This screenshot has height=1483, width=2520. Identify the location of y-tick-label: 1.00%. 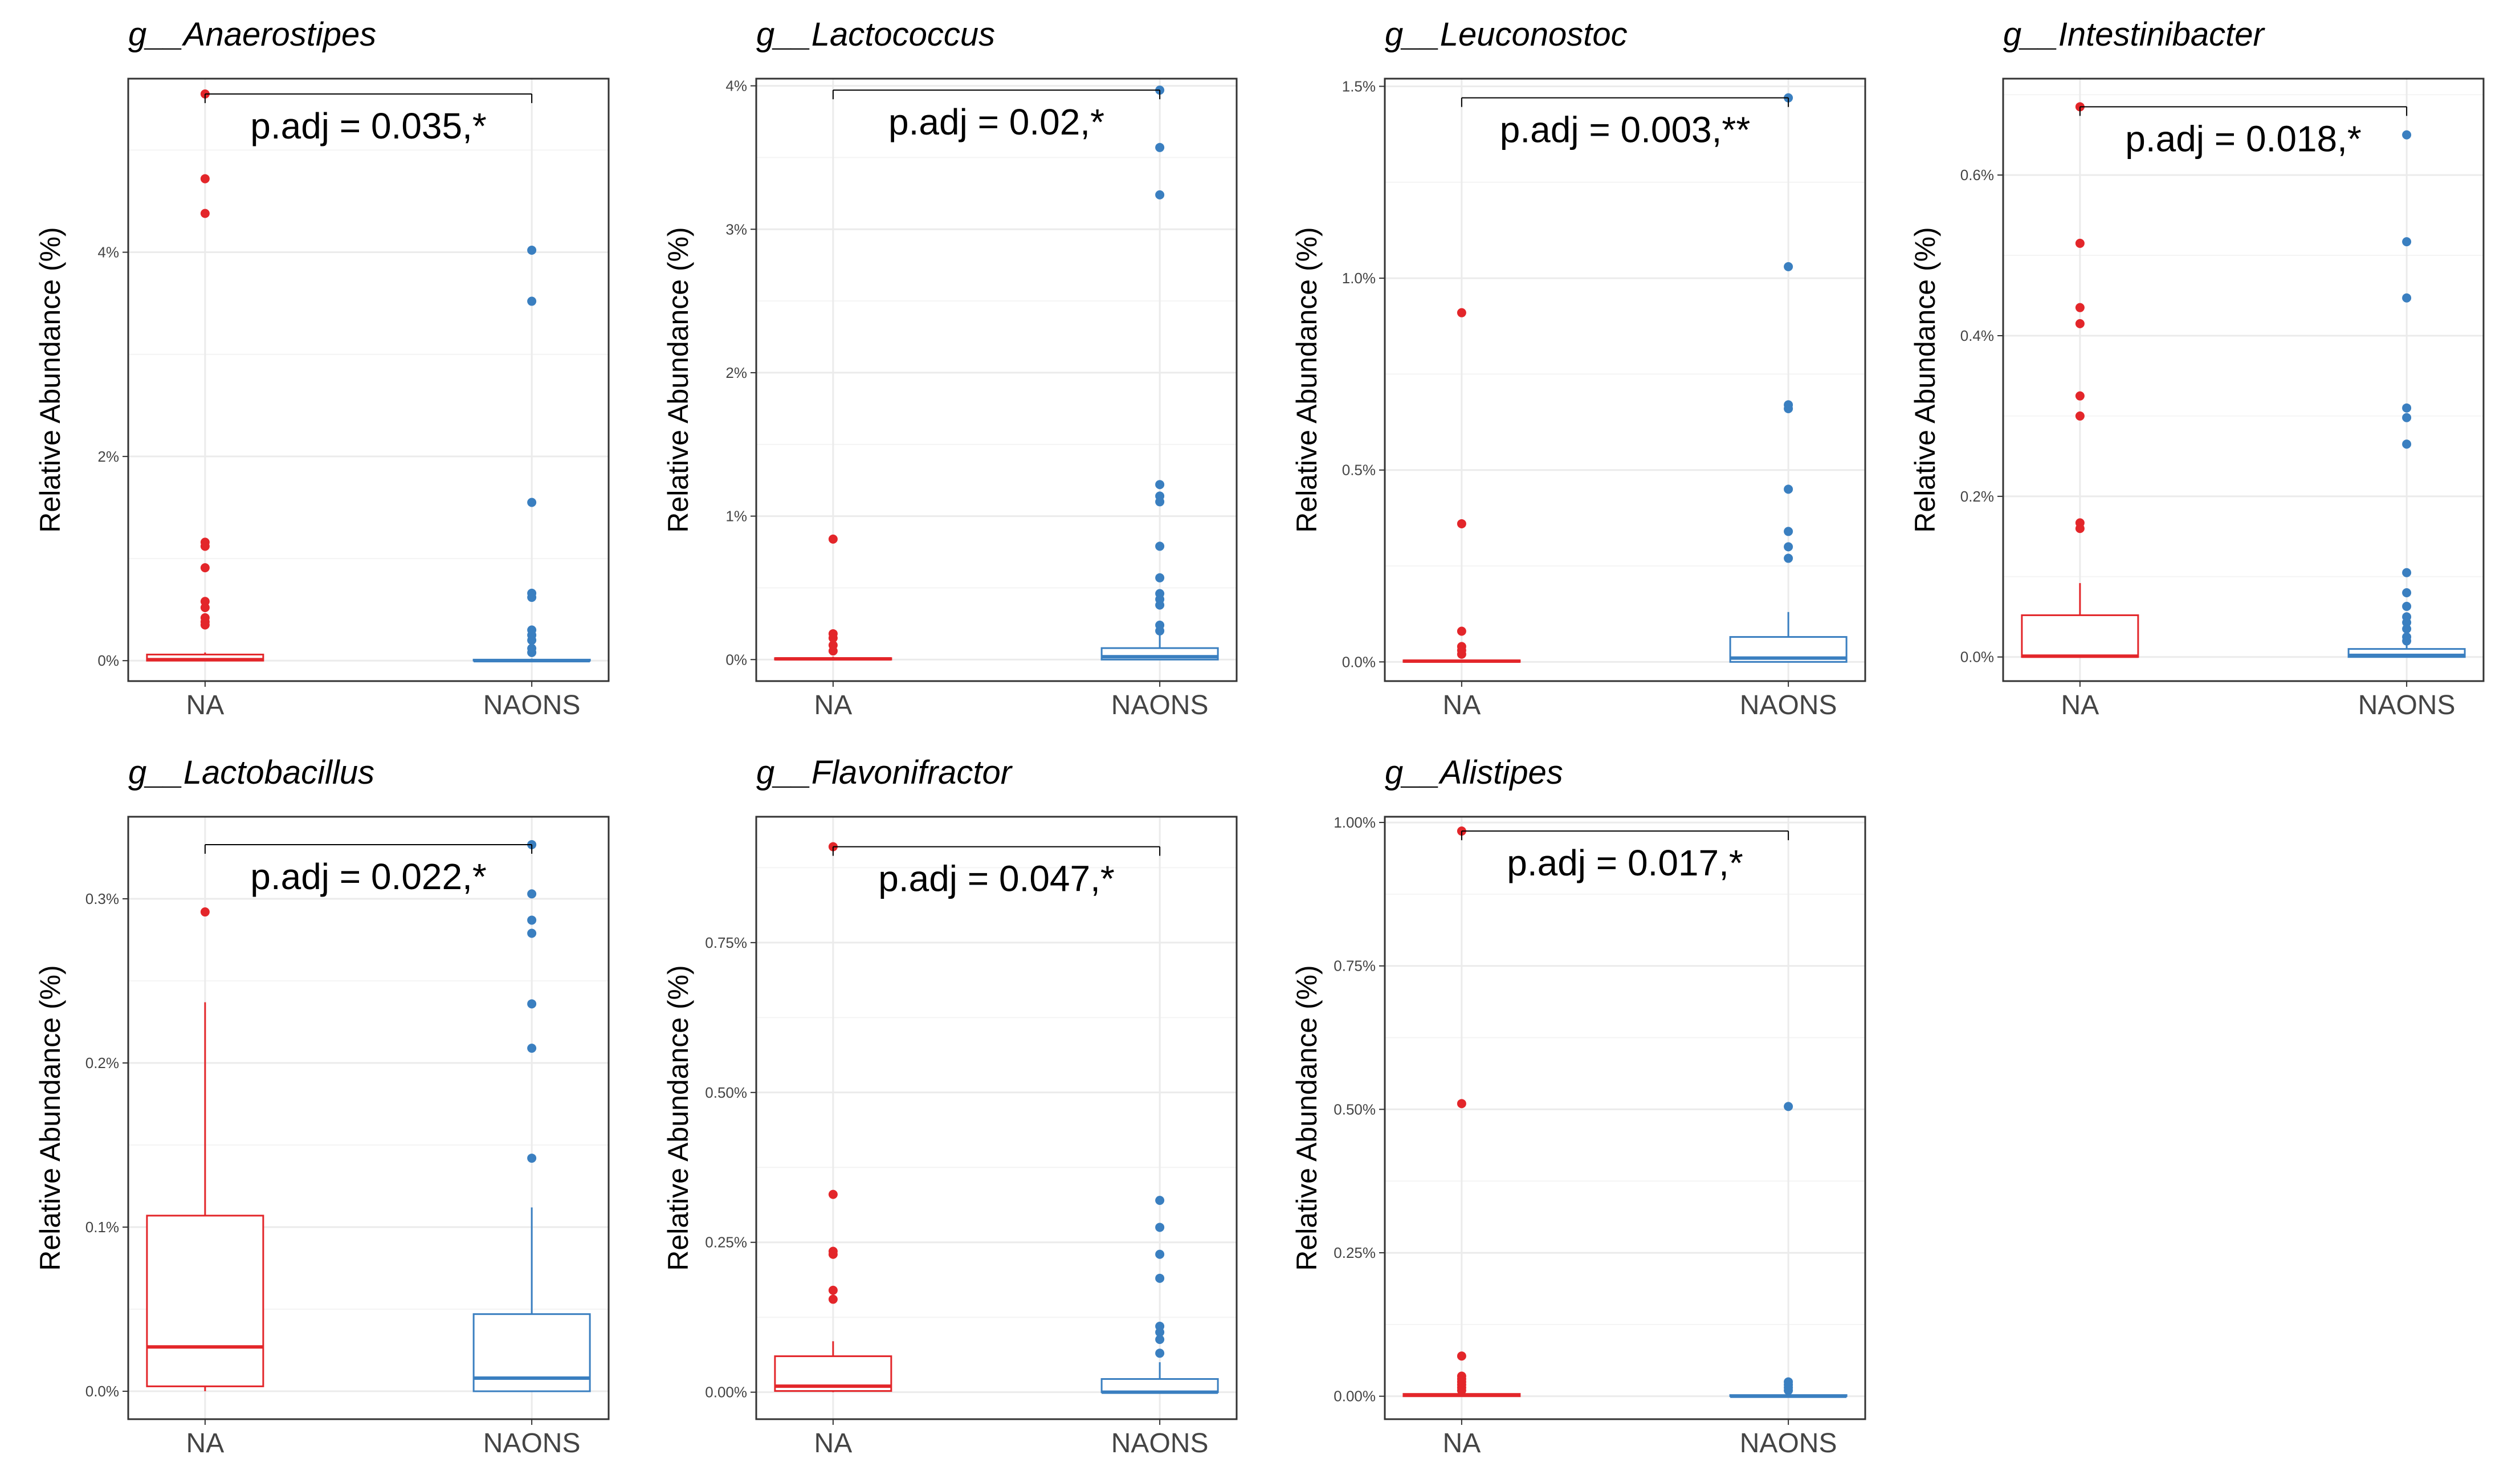
(1355, 822).